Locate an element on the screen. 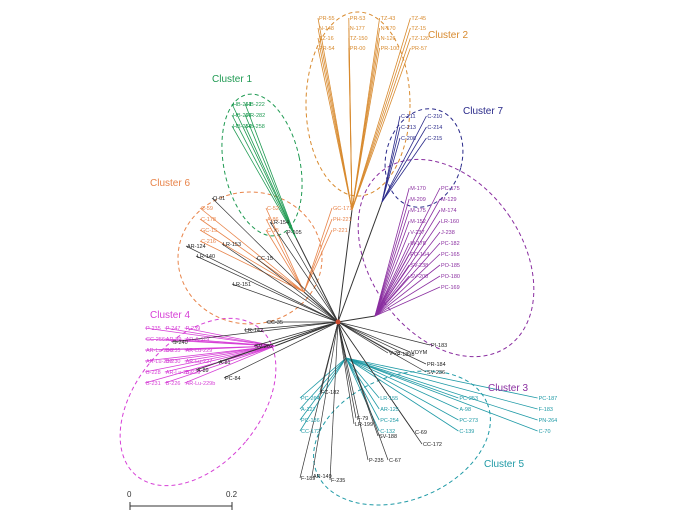 This screenshot has height=526, width=696. c6-boundary is located at coordinates (250, 258).